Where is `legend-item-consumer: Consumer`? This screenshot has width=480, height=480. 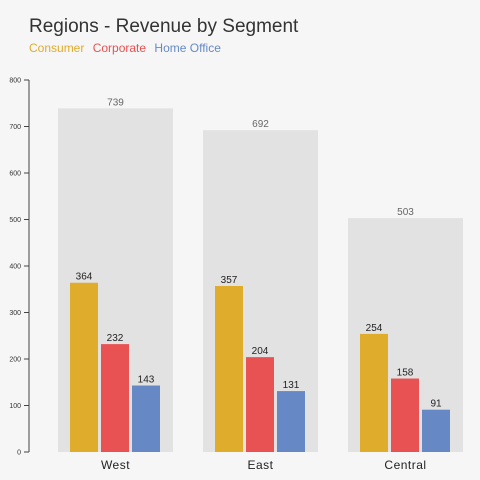 legend-item-consumer: Consumer is located at coordinates (57, 48).